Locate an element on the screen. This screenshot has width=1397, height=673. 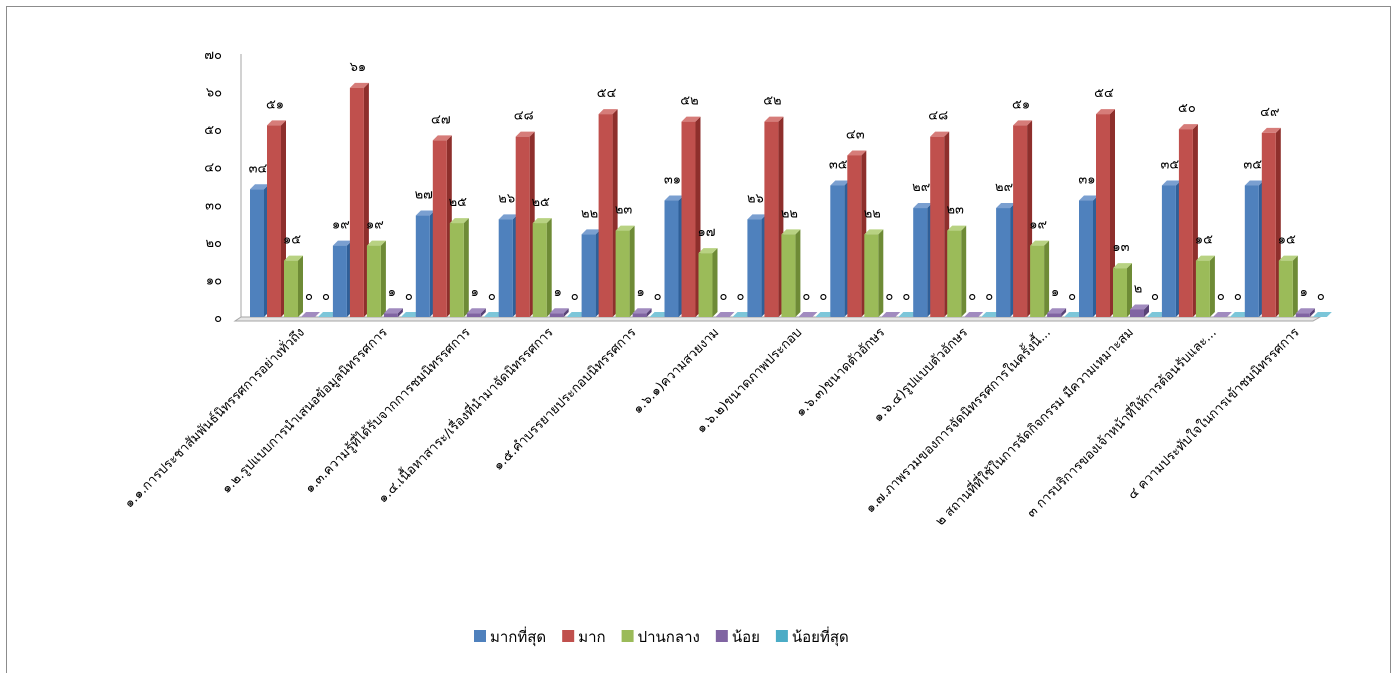
data-label: ๔๘ is located at coordinates (938, 116).